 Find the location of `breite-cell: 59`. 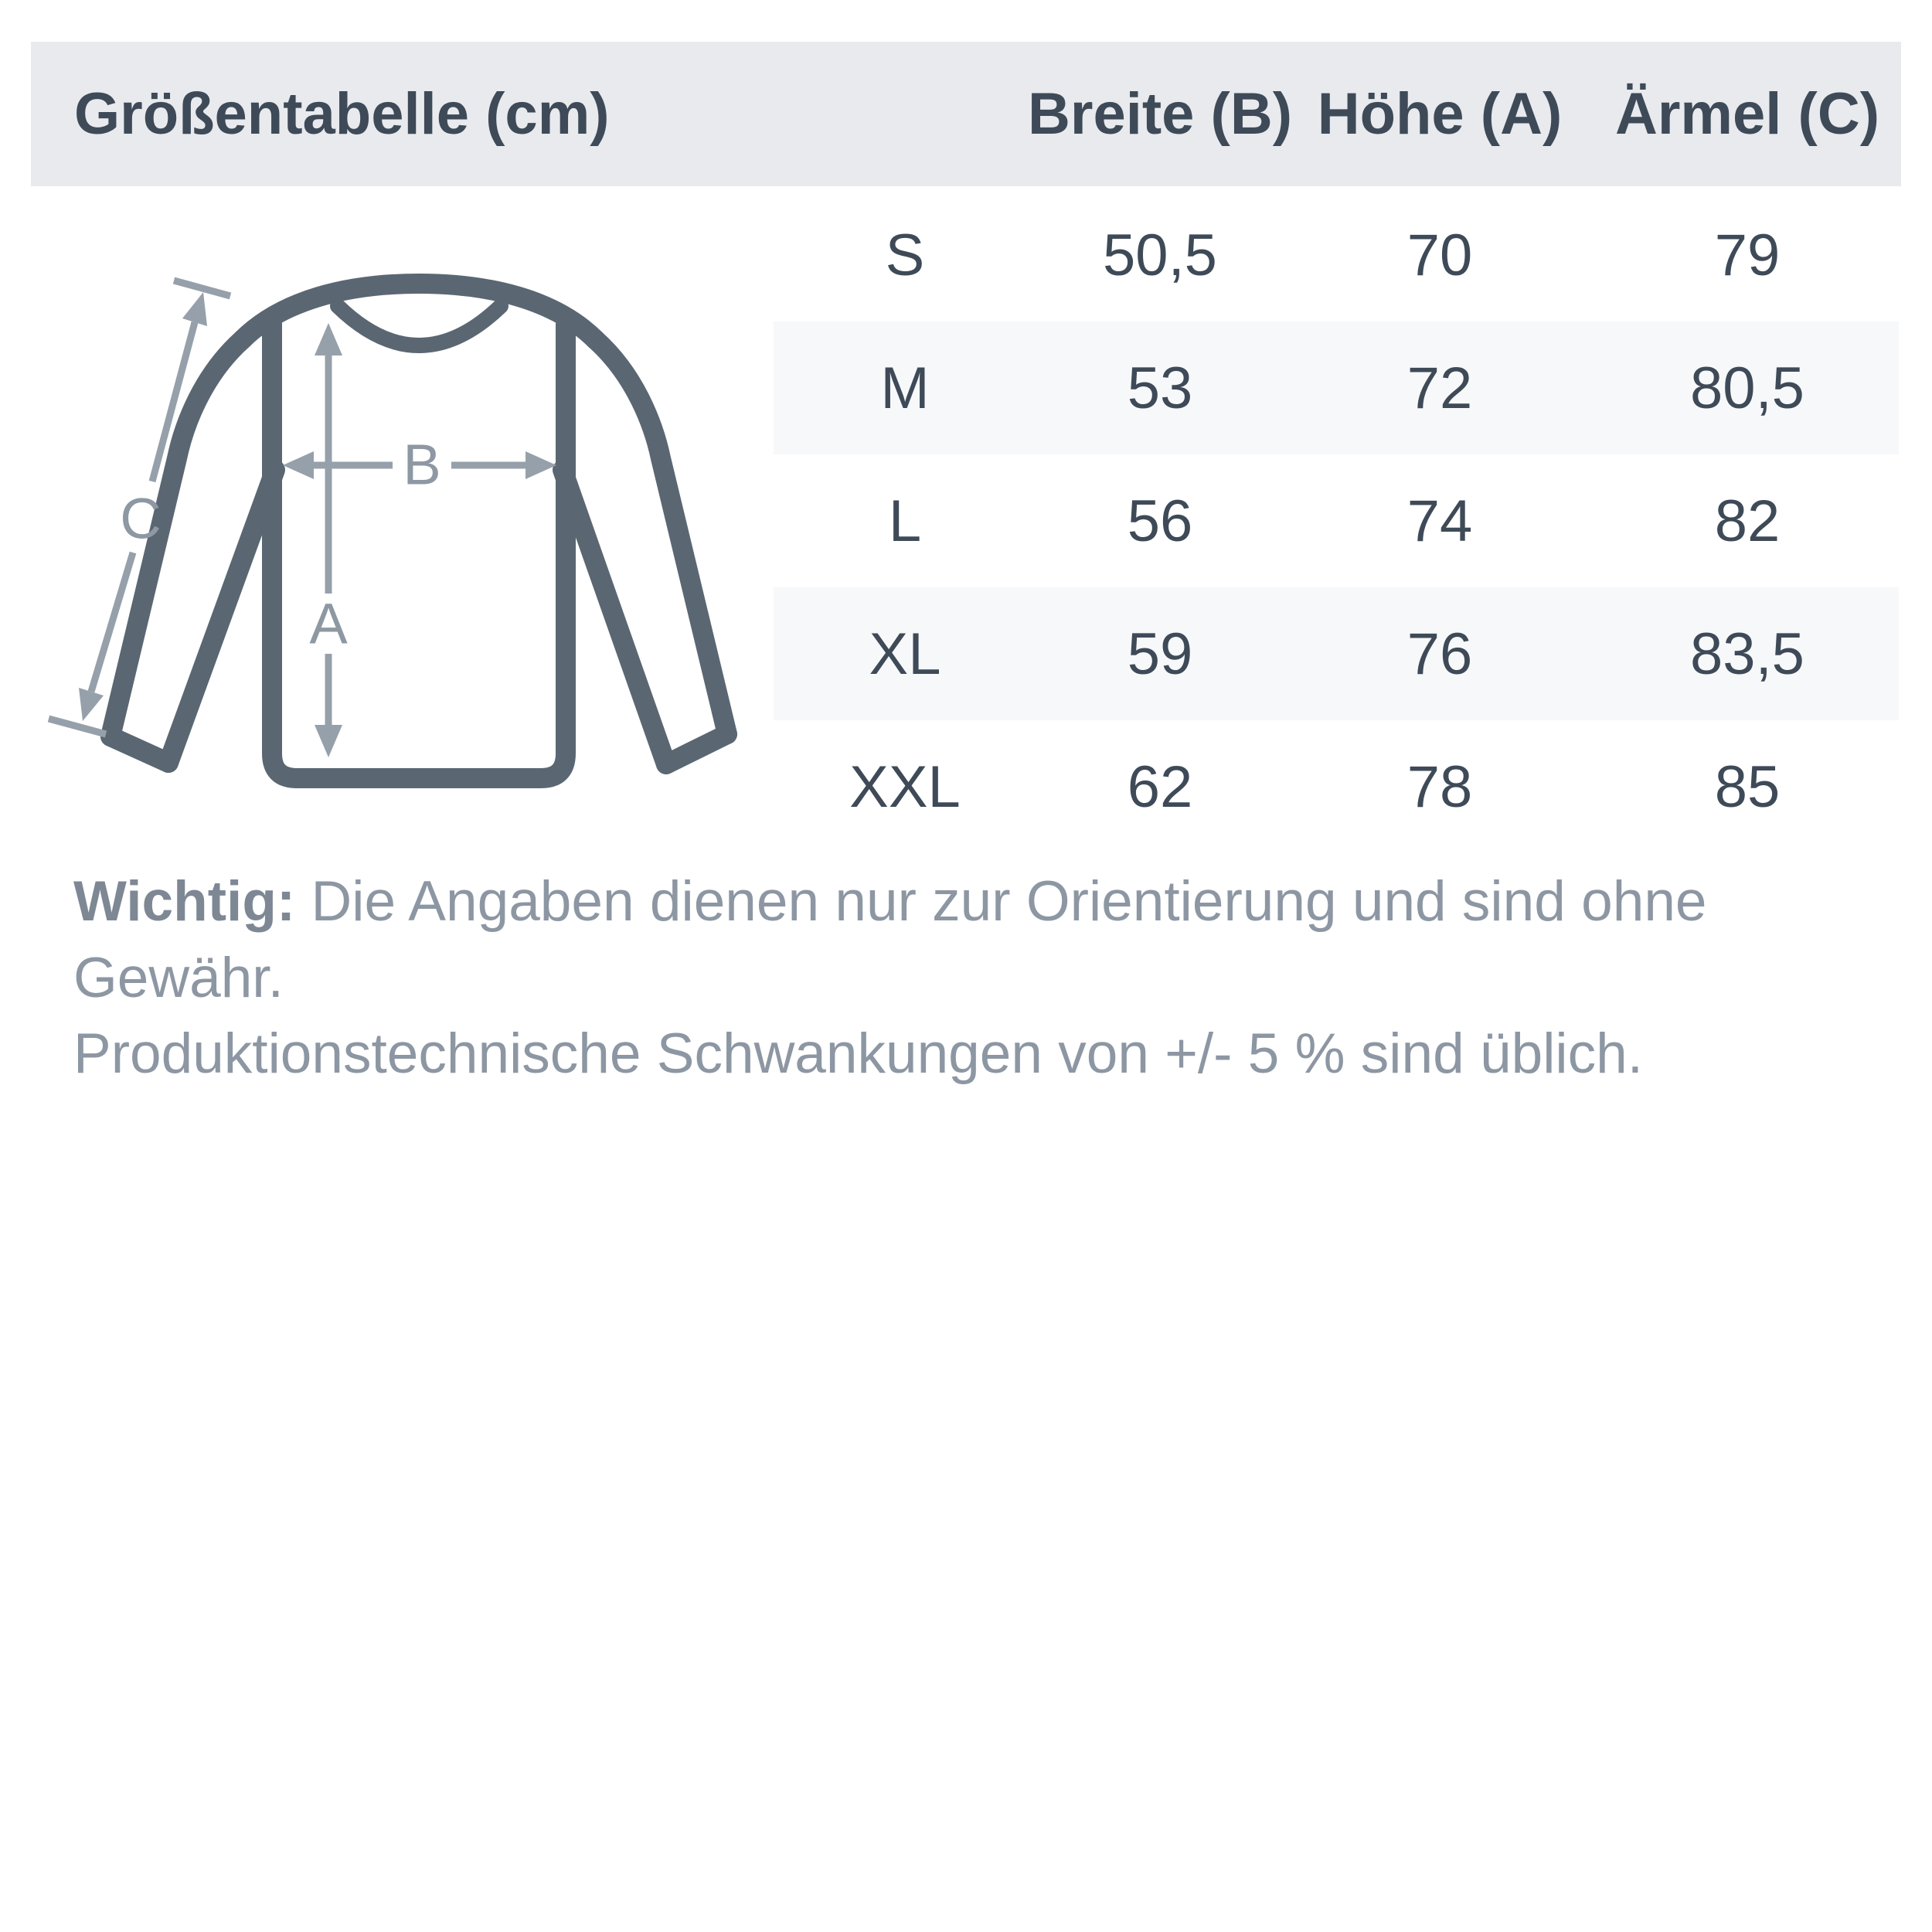

breite-cell: 59 is located at coordinates (1160, 654).